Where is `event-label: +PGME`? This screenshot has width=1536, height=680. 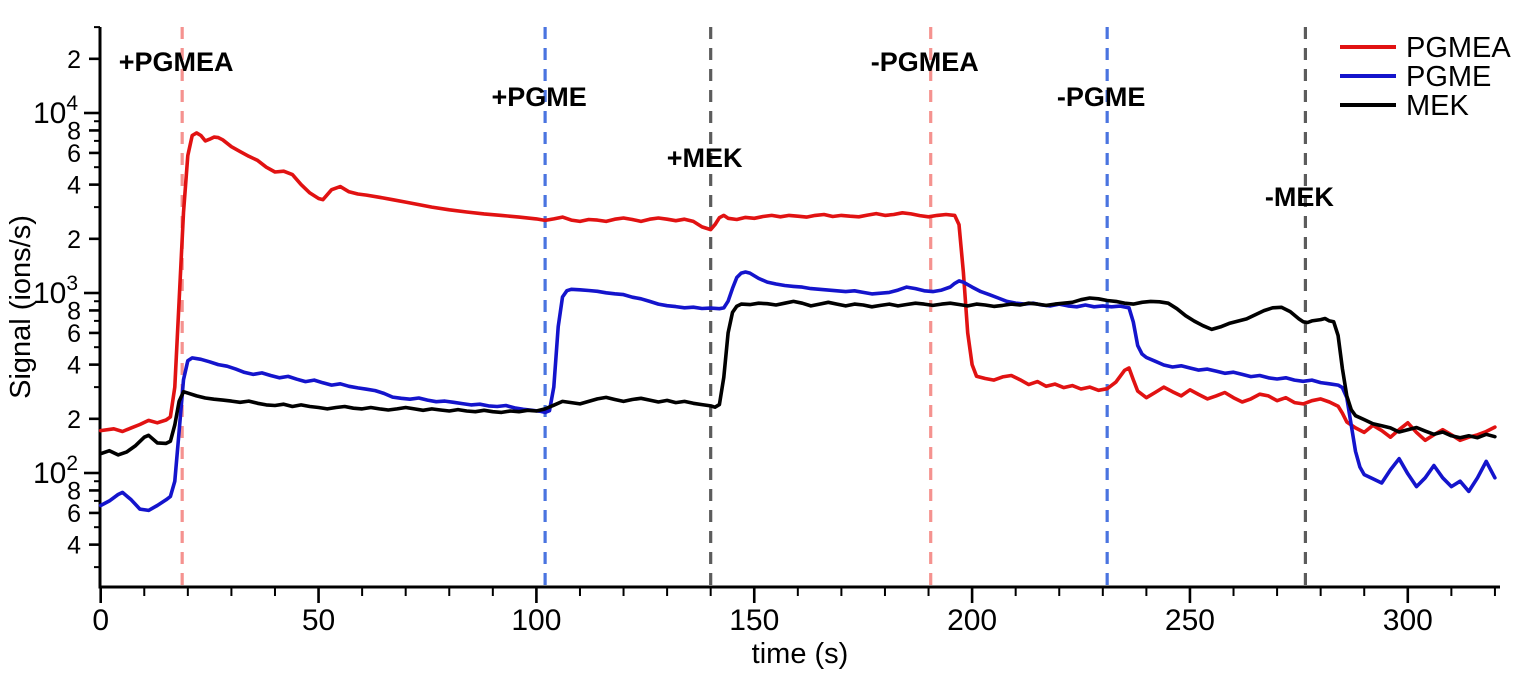
event-label: +PGME is located at coordinates (538, 97).